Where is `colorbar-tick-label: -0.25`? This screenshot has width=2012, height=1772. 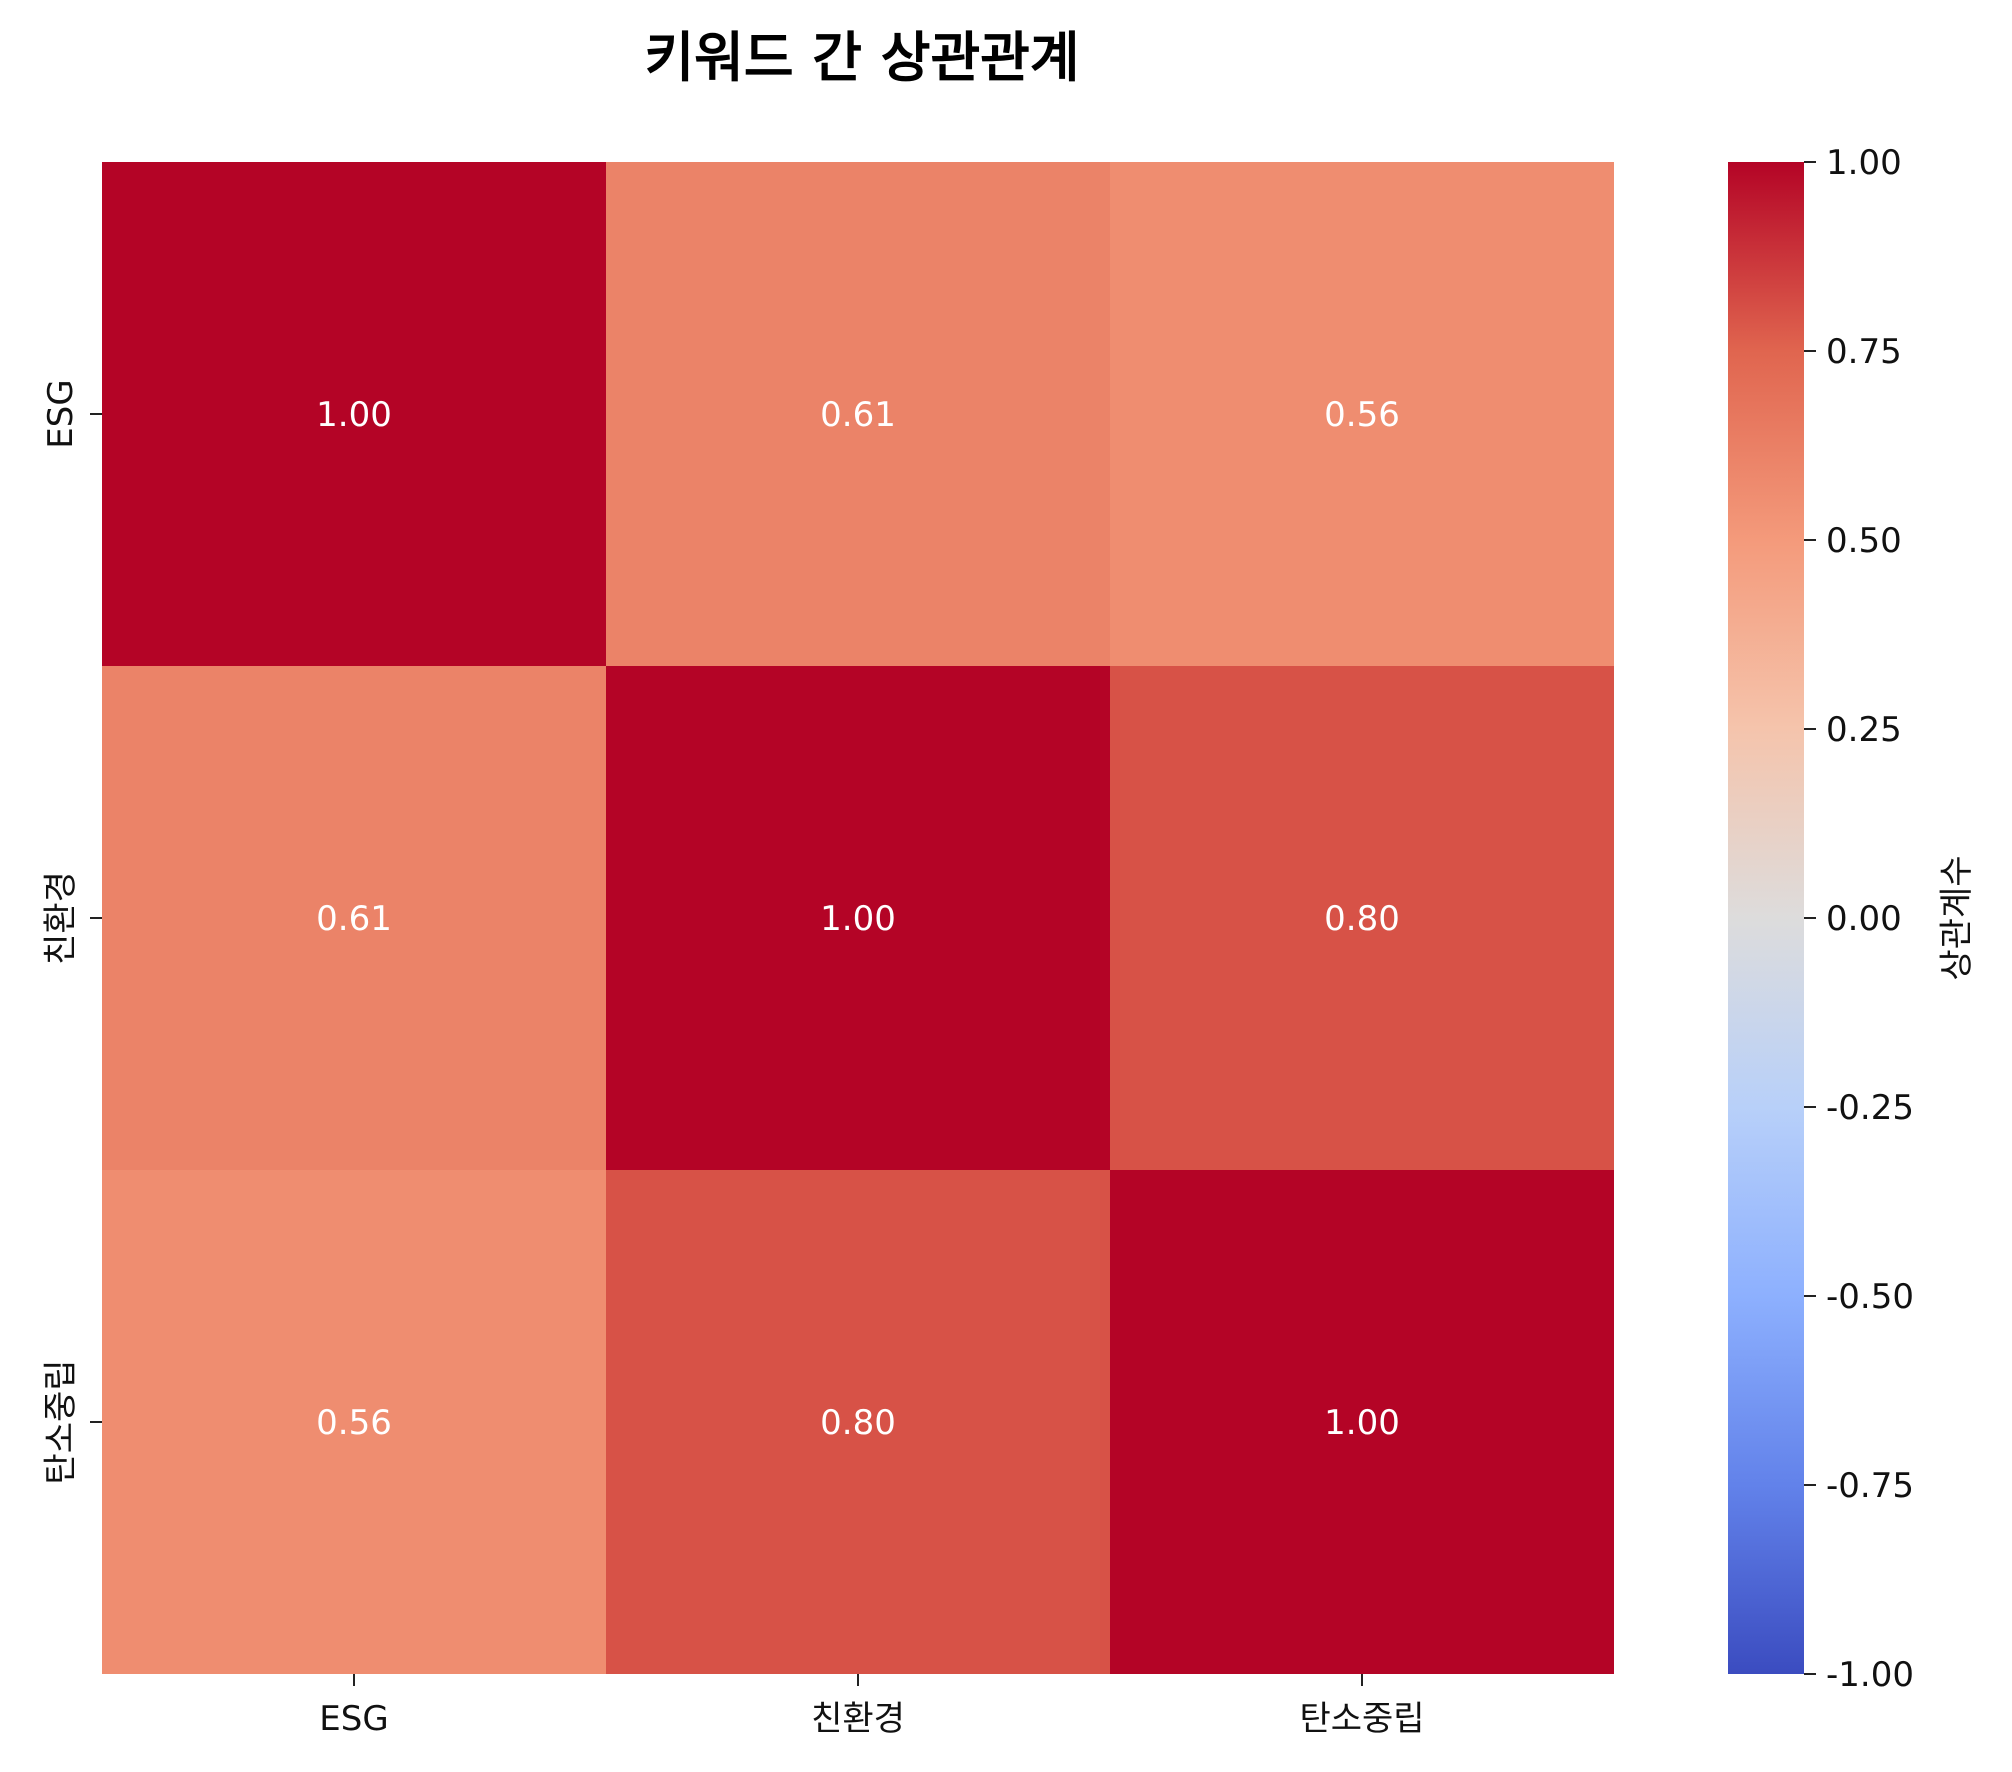 colorbar-tick-label: -0.25 is located at coordinates (1870, 1108).